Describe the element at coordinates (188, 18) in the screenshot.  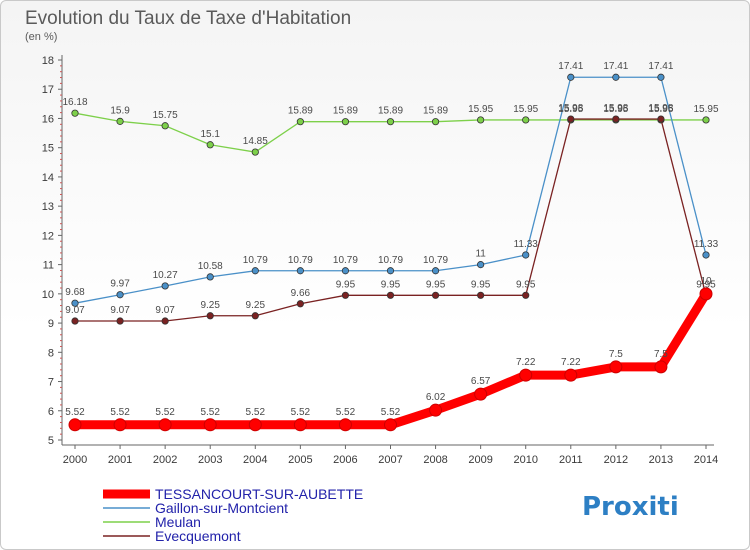
I see `chart-title: Evolution du Taux de Taxe d'Habitation` at that location.